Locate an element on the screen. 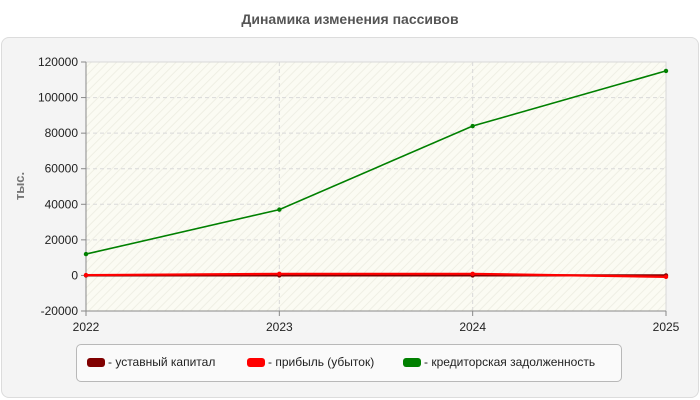  legend-item-0: - уставный капитал is located at coordinates (151, 362).